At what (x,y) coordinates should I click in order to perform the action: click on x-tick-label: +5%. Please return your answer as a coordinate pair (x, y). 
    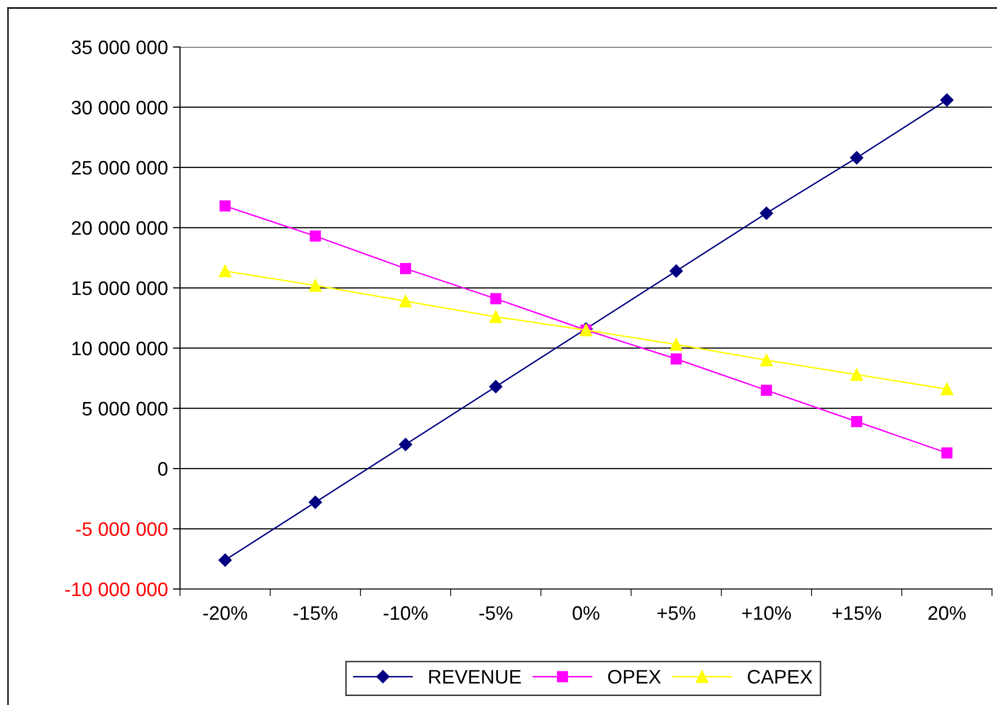
    Looking at the image, I should click on (676, 613).